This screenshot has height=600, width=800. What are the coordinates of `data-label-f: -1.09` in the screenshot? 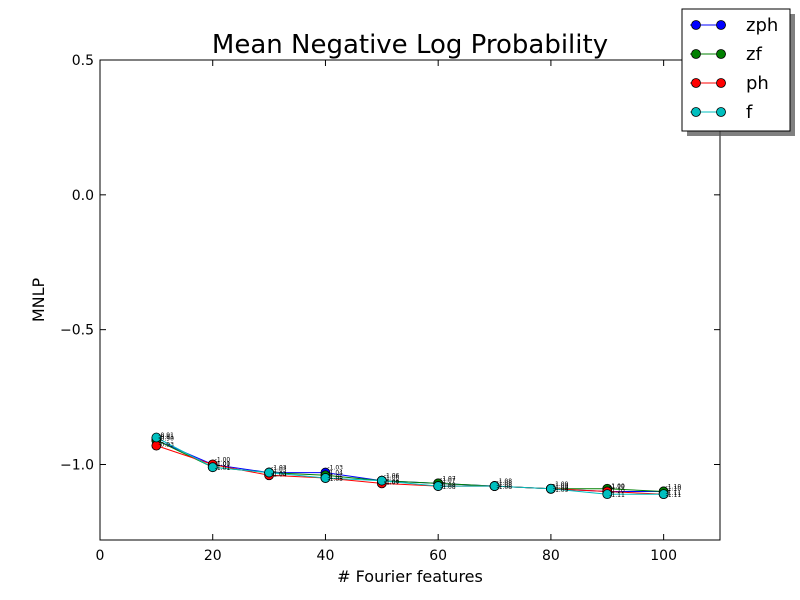 It's located at (561, 490).